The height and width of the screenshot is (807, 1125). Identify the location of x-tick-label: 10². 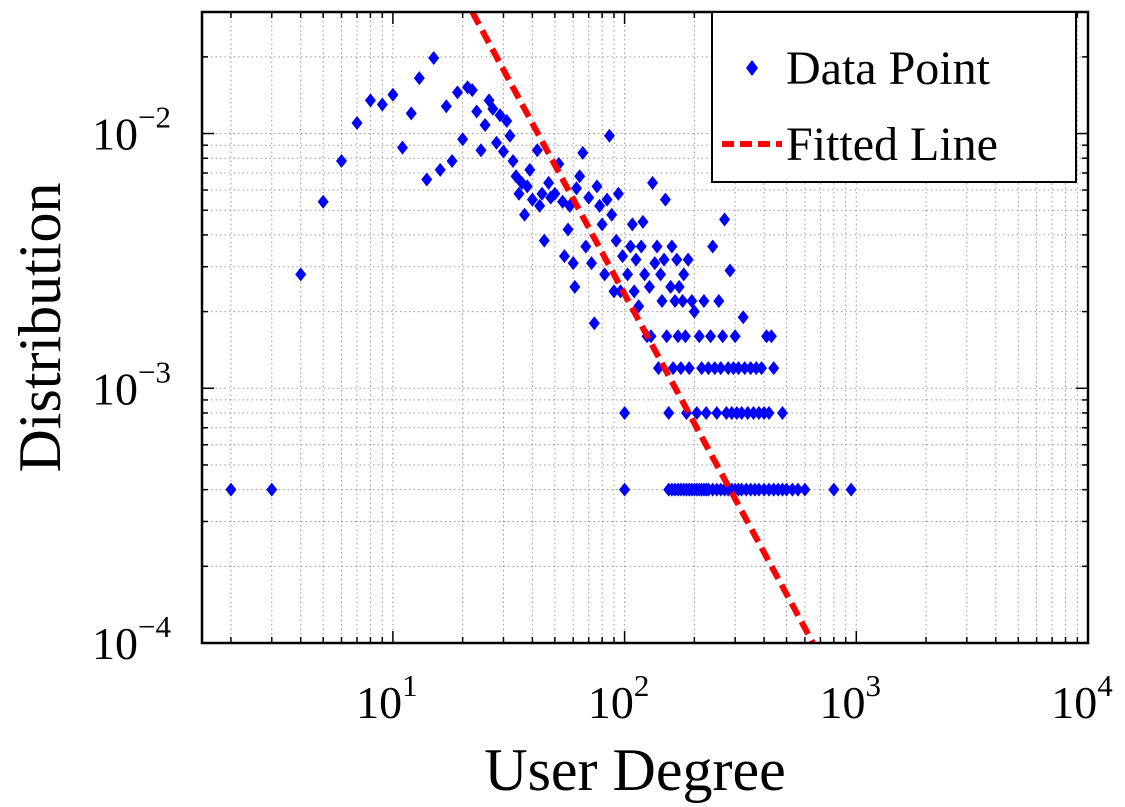
(619, 698).